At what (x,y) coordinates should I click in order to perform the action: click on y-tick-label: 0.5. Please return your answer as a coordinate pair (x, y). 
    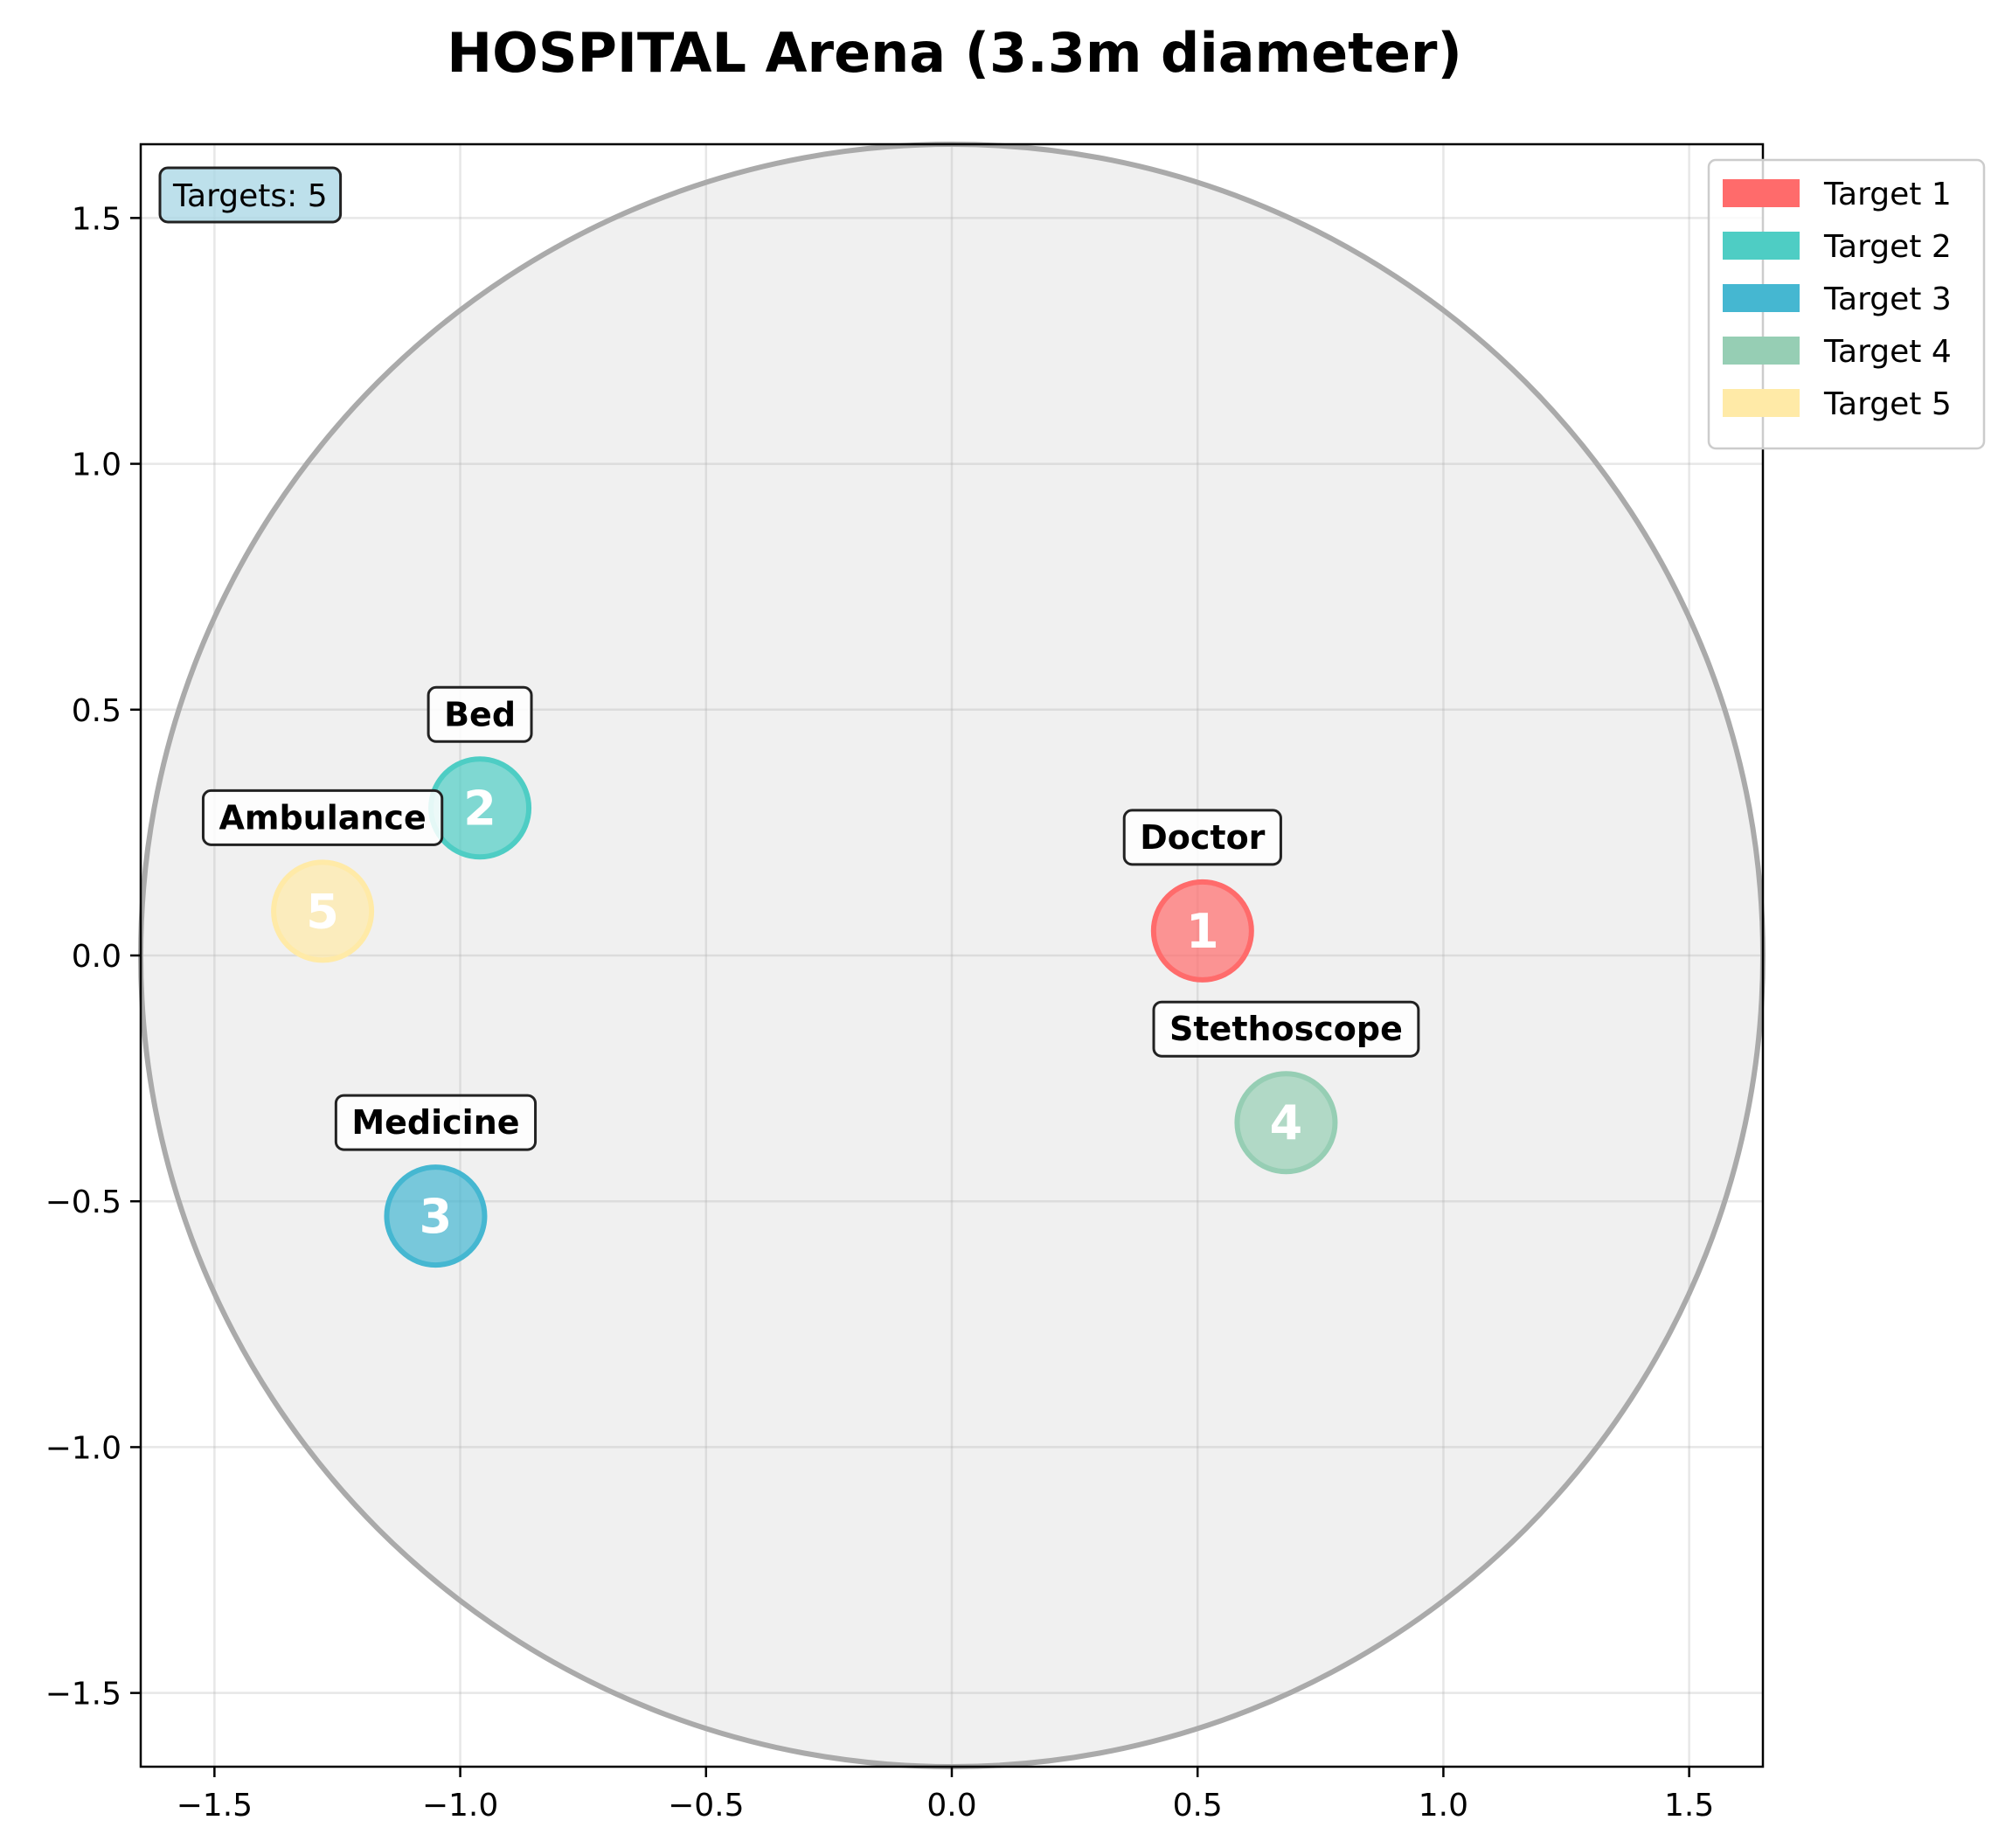
    Looking at the image, I should click on (96, 711).